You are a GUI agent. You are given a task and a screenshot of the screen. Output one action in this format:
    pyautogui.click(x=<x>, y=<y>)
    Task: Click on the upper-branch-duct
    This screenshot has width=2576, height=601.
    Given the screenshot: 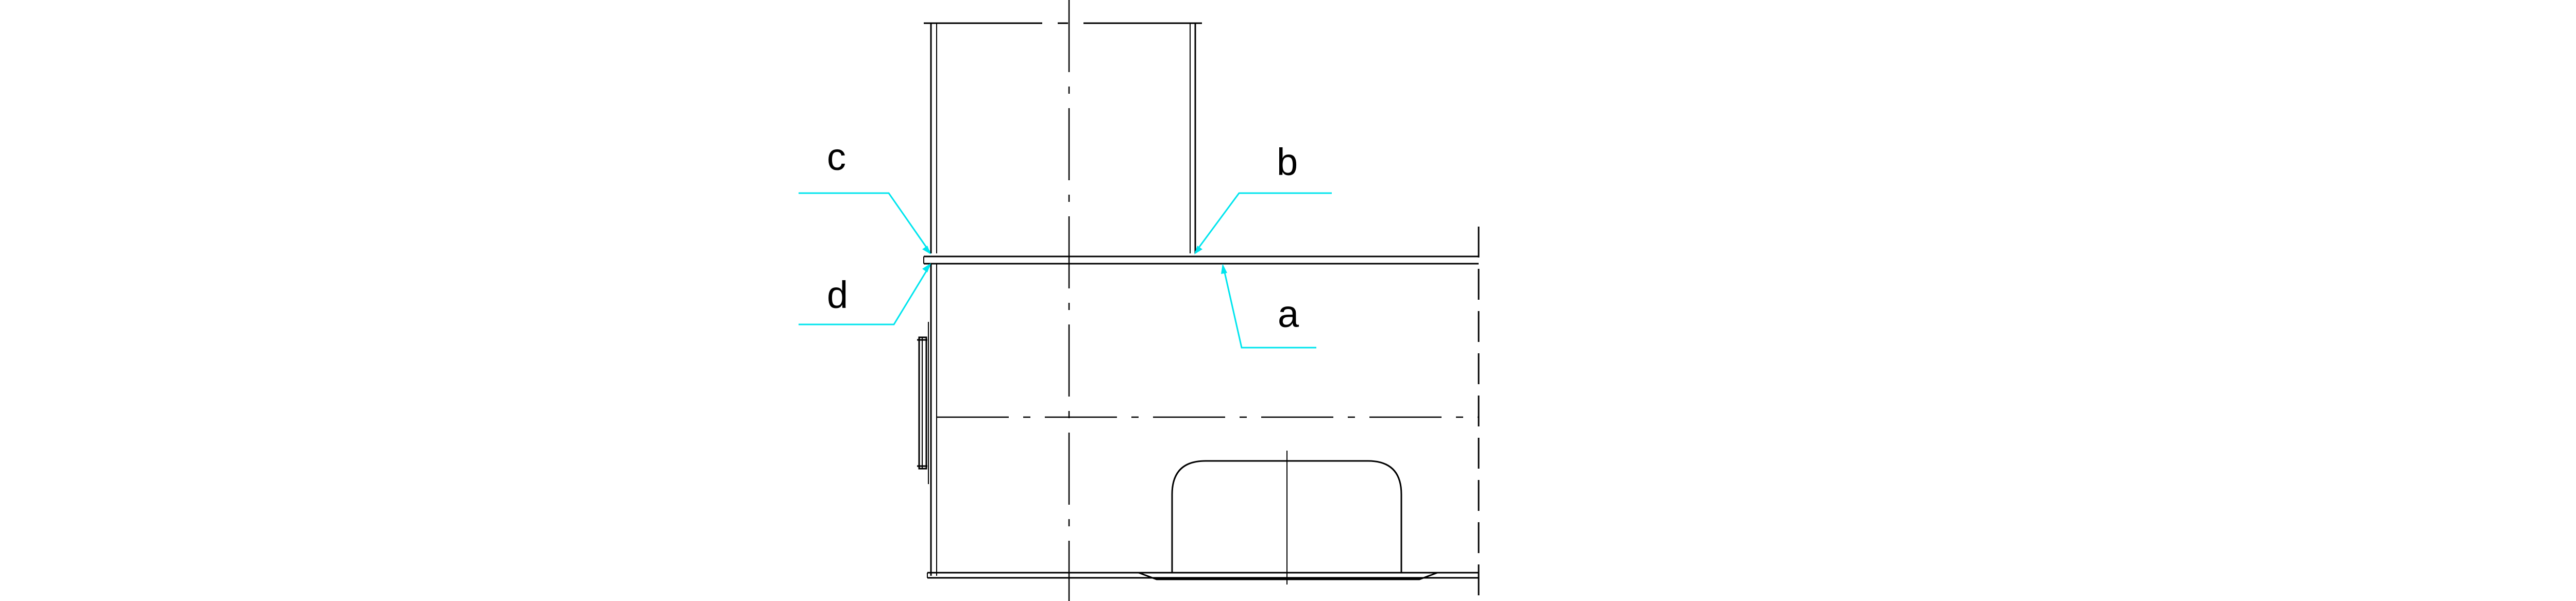 What is the action you would take?
    pyautogui.click(x=1067, y=138)
    